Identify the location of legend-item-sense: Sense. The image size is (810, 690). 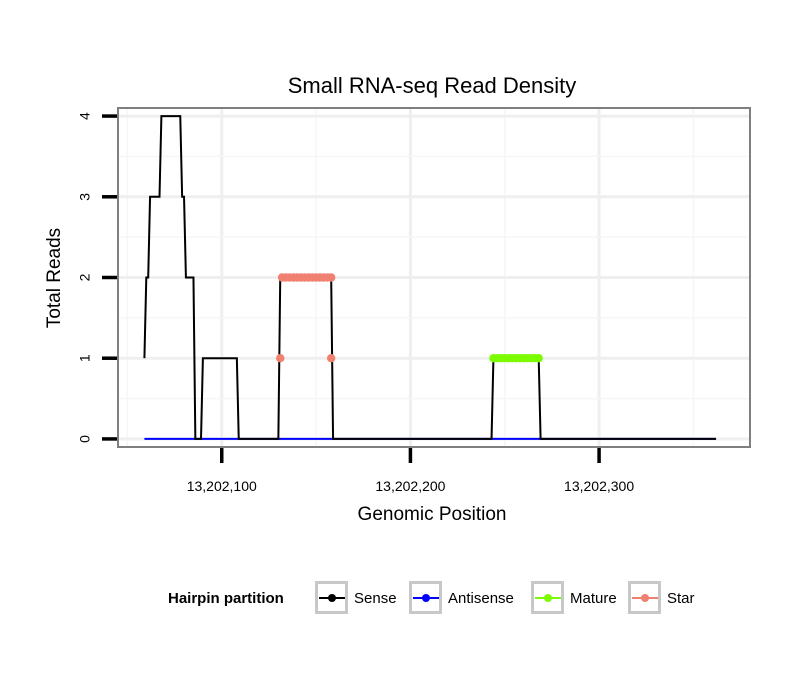
(356, 597).